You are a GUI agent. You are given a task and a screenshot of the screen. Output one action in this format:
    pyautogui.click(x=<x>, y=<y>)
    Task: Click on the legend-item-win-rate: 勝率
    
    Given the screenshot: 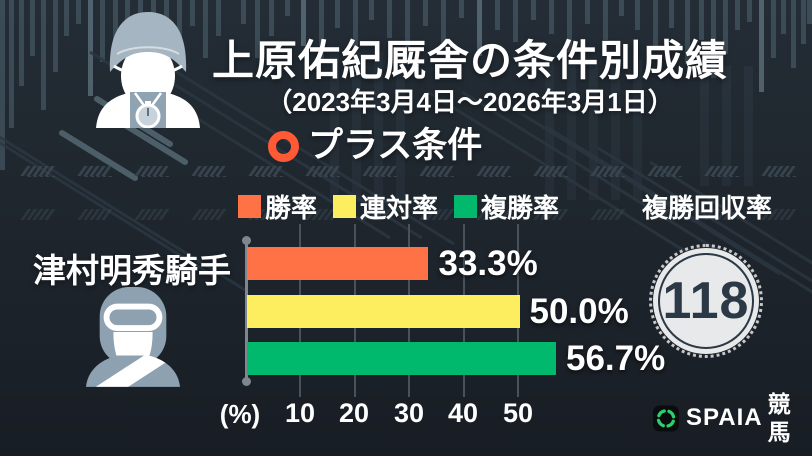 What is the action you would take?
    pyautogui.click(x=277, y=206)
    